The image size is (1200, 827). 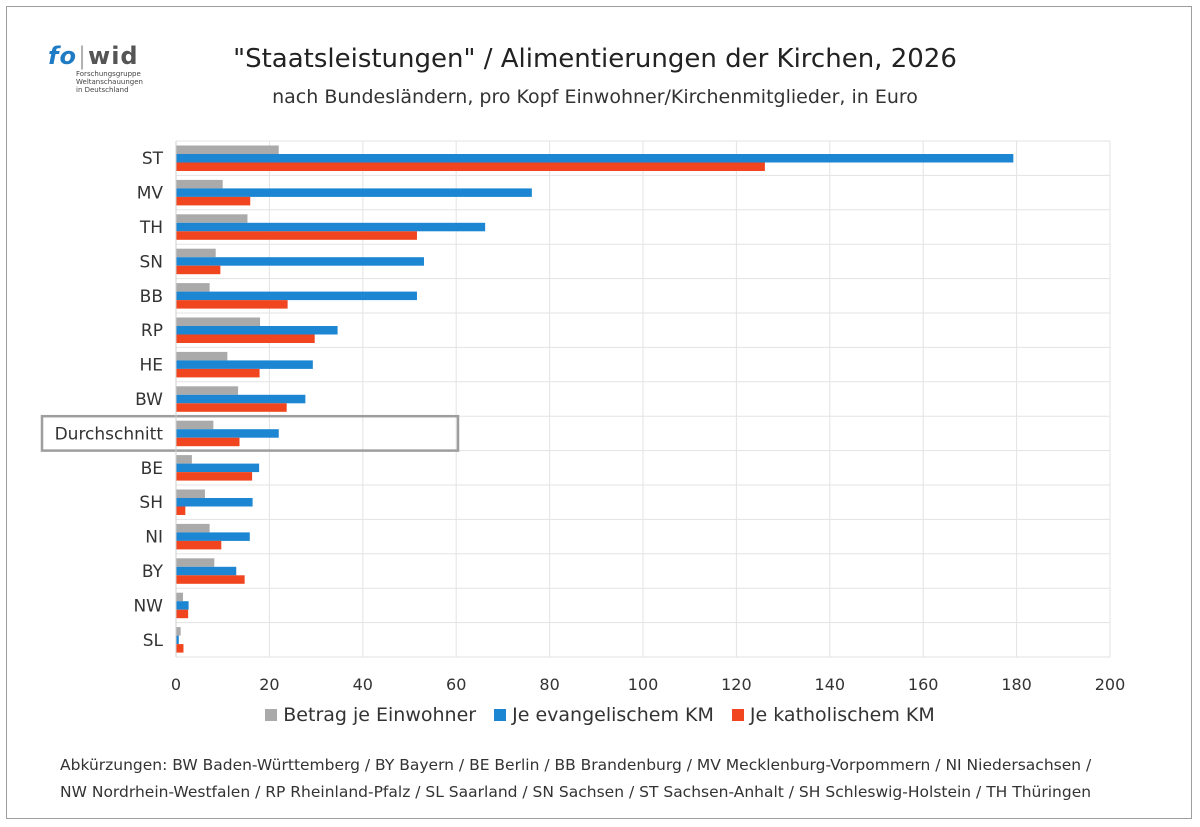 I want to click on x-tick-label-40: 40, so click(x=363, y=684).